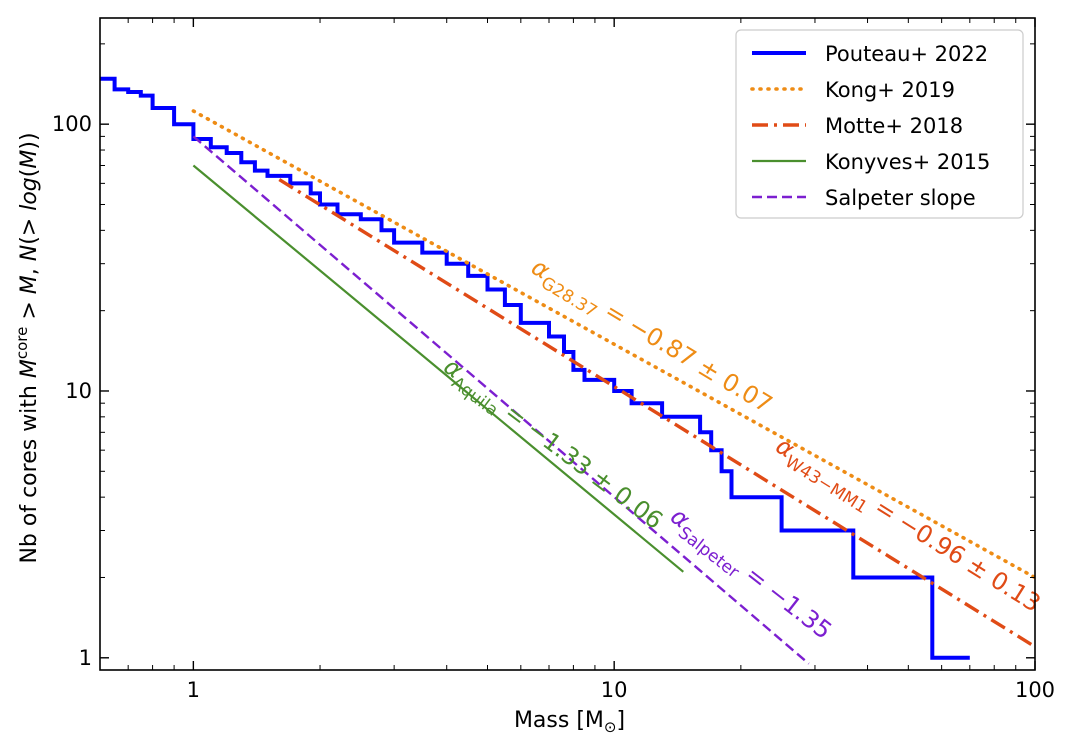 This screenshot has height=750, width=1075. Describe the element at coordinates (907, 162) in the screenshot. I see `legend-label-konyves-2015: Konyves+ 2015` at that location.